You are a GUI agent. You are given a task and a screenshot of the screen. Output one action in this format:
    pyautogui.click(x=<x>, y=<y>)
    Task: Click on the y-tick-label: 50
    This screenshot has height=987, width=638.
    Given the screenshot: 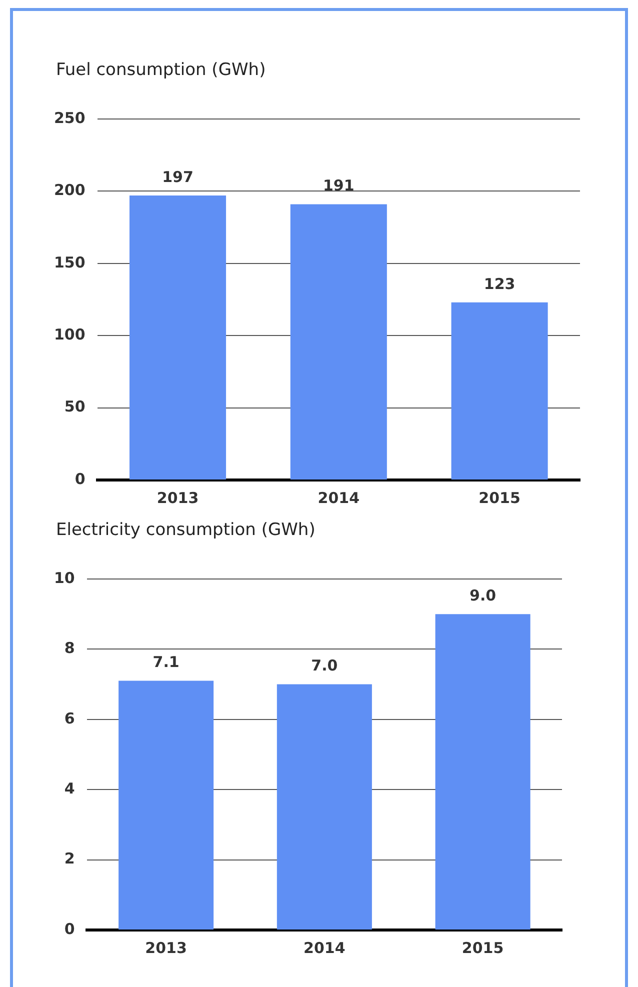 What is the action you would take?
    pyautogui.click(x=75, y=407)
    